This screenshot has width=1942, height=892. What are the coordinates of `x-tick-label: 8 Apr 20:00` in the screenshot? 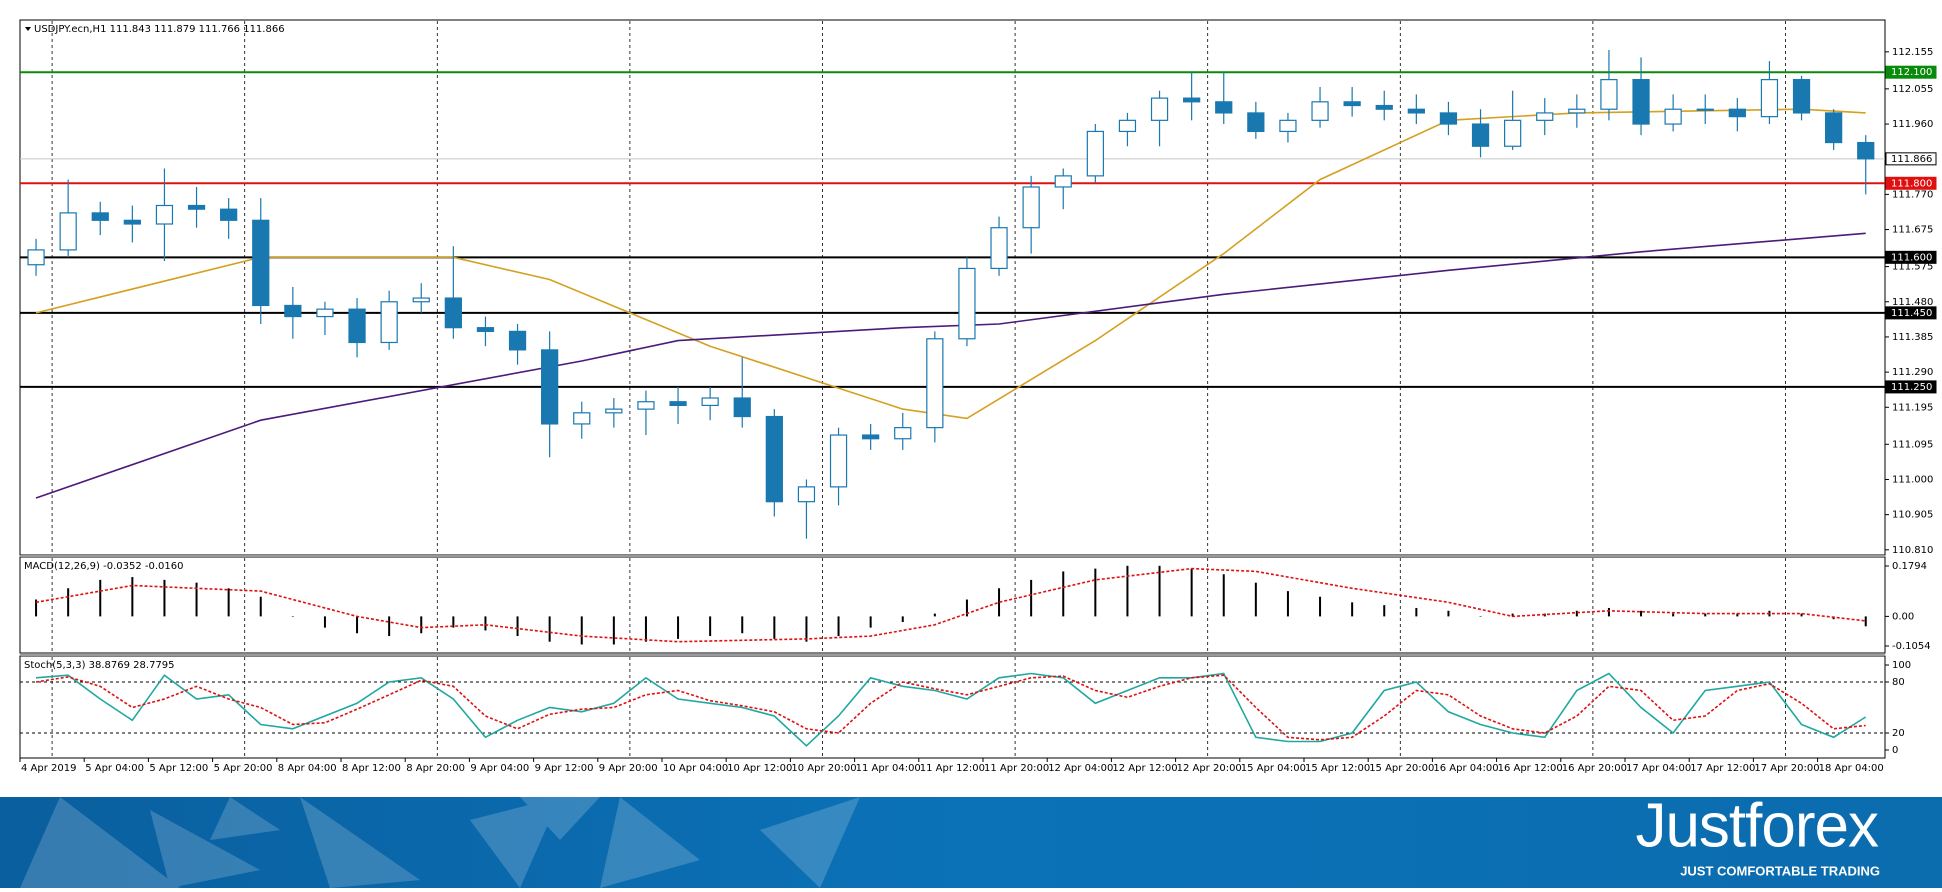 It's located at (435, 768).